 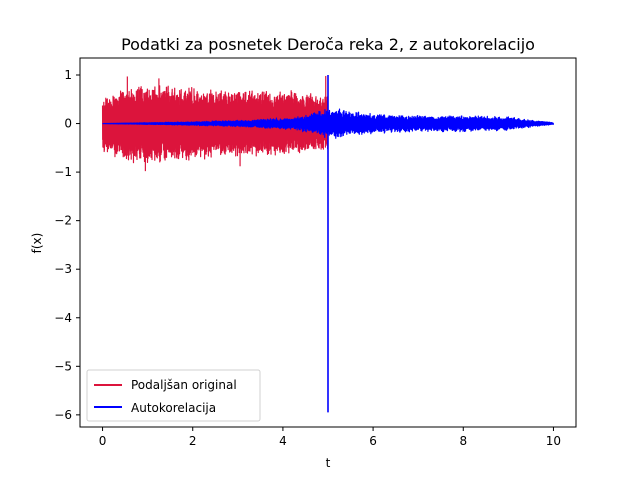 What do you see at coordinates (37, 243) in the screenshot?
I see `y-axis-label: f(x)` at bounding box center [37, 243].